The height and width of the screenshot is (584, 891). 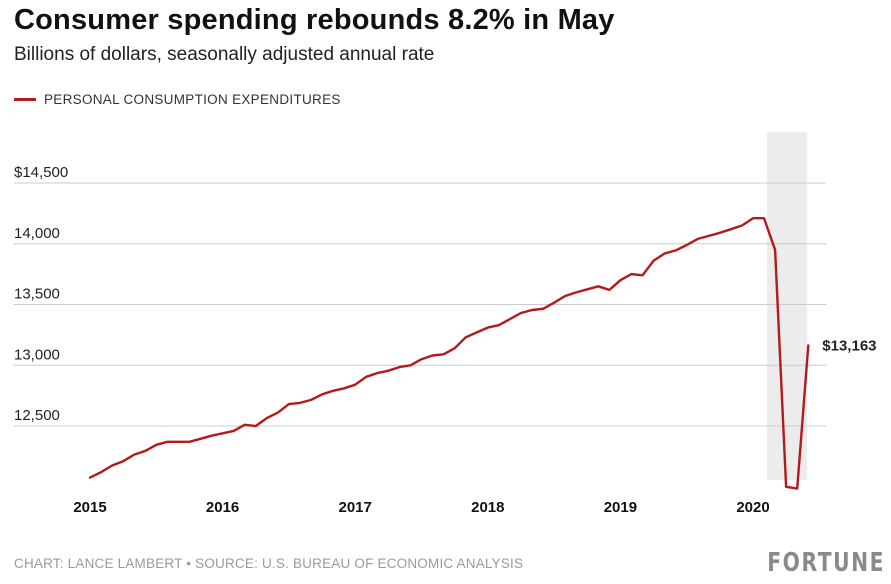 What do you see at coordinates (41, 172) in the screenshot?
I see `y-tick-label: $14,500` at bounding box center [41, 172].